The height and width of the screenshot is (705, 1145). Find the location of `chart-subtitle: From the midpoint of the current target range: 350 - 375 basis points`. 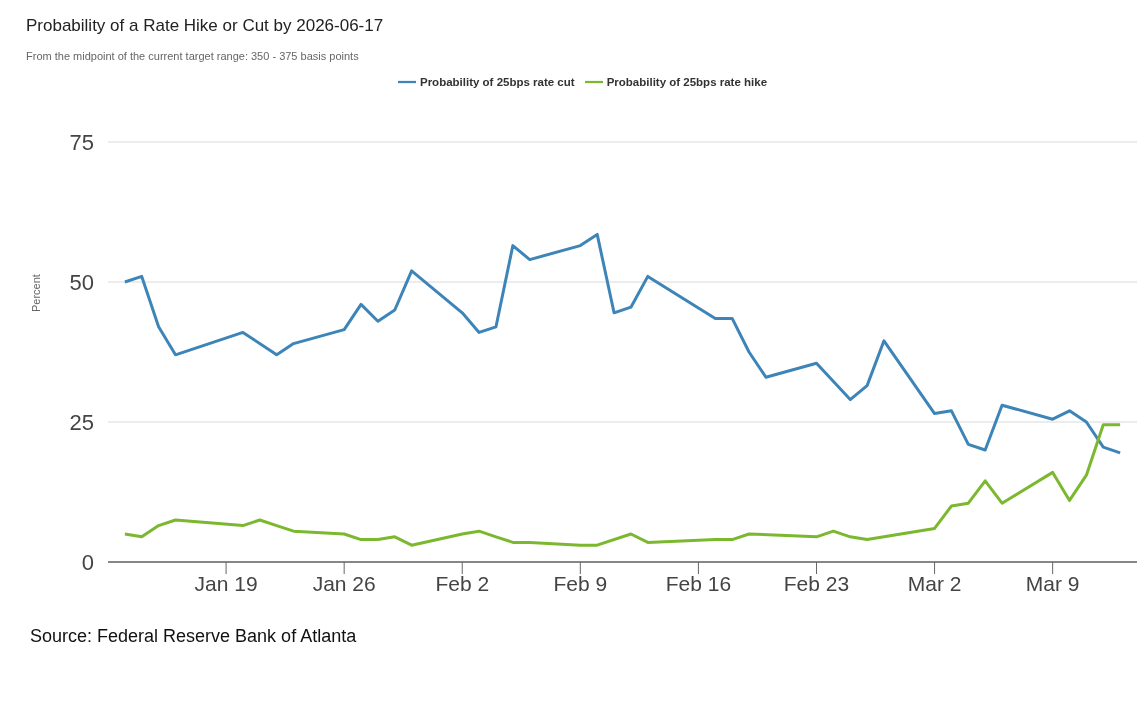

chart-subtitle: From the midpoint of the current target range: 350 - 375 basis points is located at coordinates (192, 56).